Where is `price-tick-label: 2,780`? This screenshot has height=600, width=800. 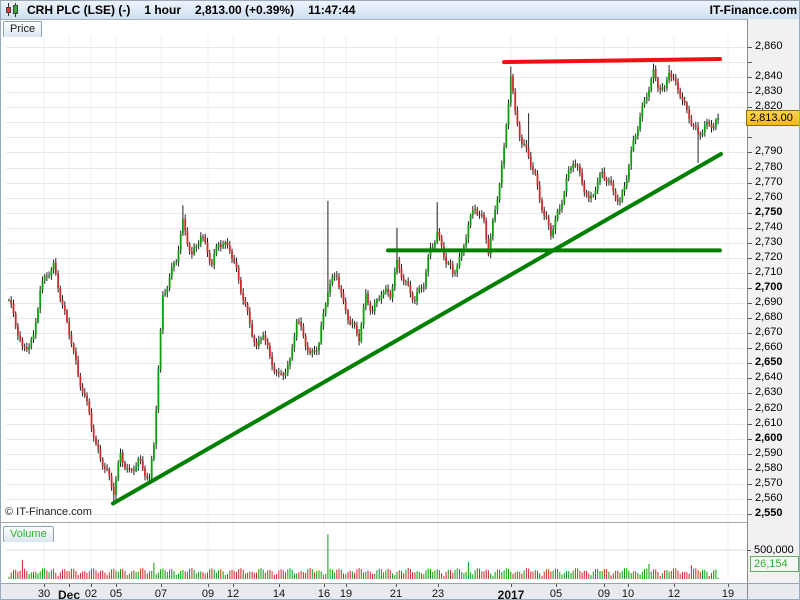 price-tick-label: 2,780 is located at coordinates (769, 167).